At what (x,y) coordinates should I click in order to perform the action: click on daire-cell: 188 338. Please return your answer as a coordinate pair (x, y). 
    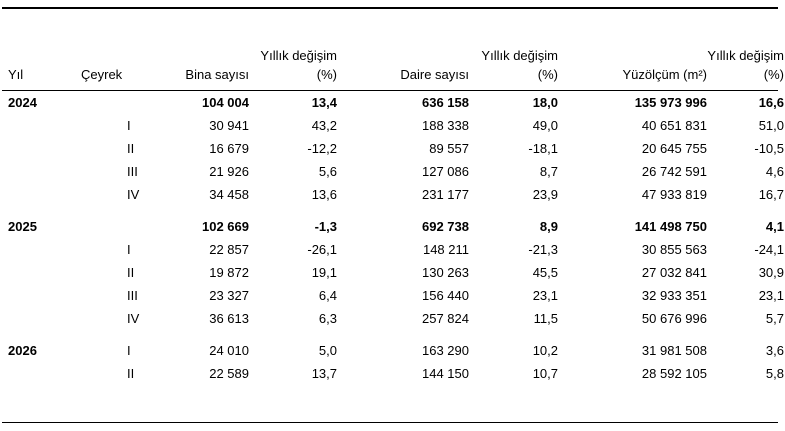
    Looking at the image, I should click on (445, 125).